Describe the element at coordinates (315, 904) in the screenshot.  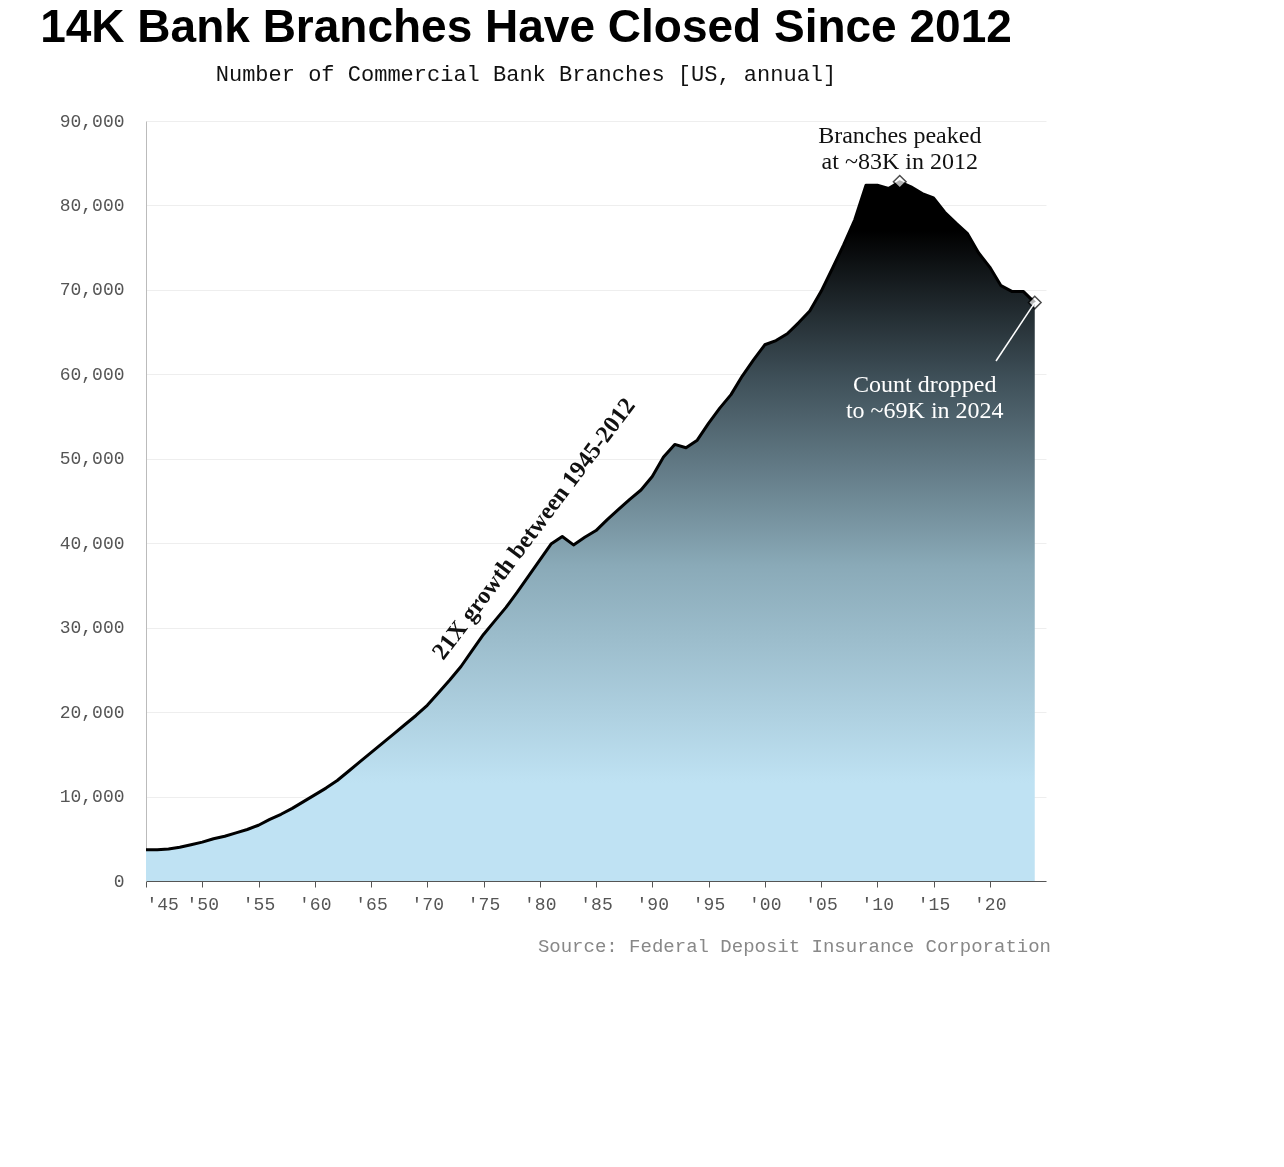
I see `x-tick-label: '60` at that location.